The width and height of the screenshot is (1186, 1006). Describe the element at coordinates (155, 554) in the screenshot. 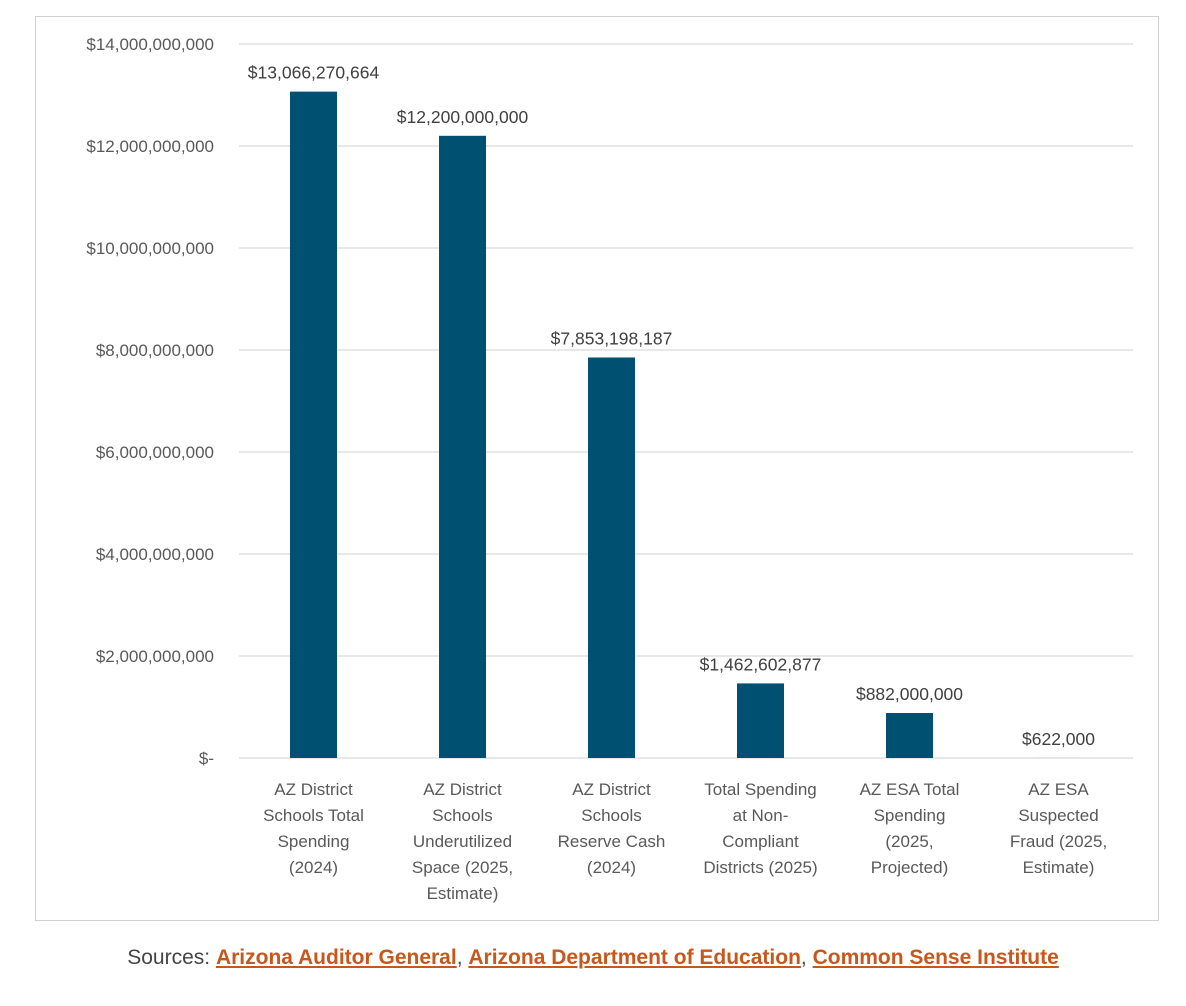

I see `y-tick-label: $4,000,000,000` at that location.